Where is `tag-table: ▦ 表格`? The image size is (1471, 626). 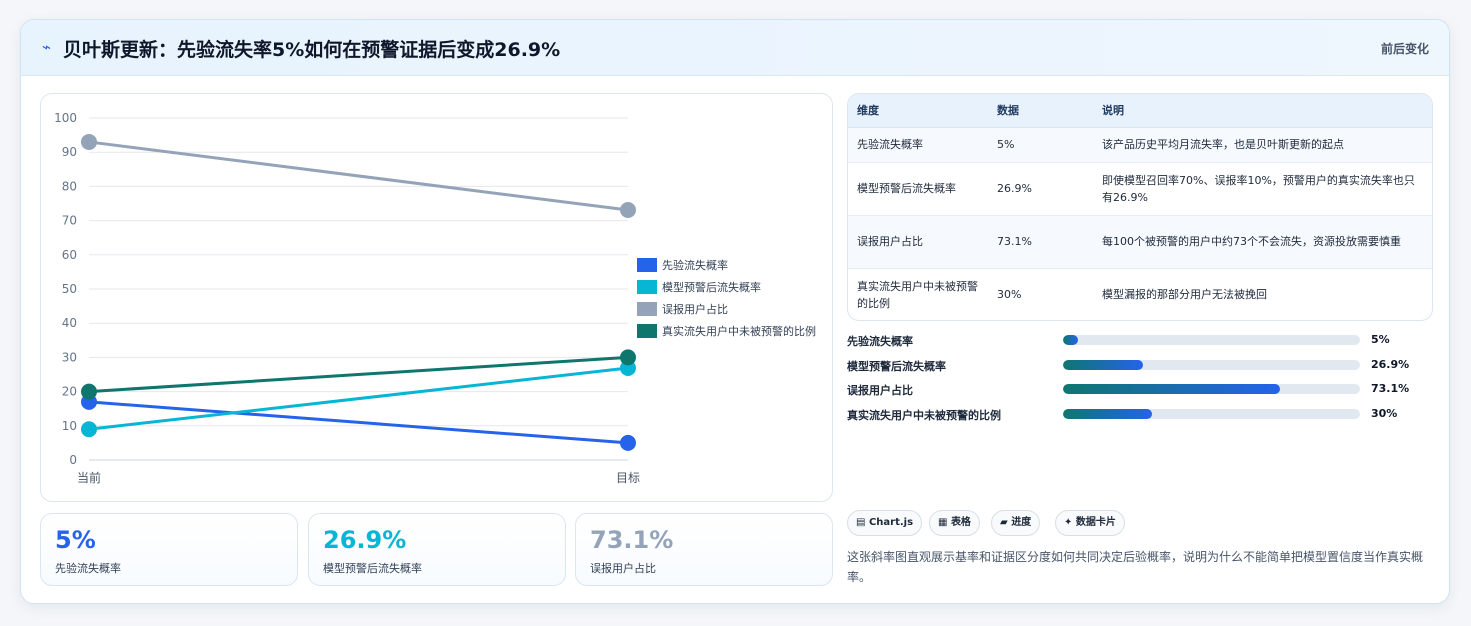 tag-table: ▦ 表格 is located at coordinates (954, 523).